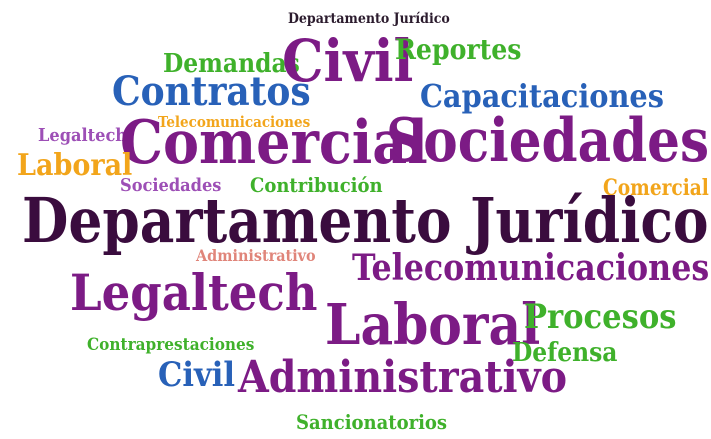 The width and height of the screenshot is (711, 439). I want to click on word-contribucion: Contribución, so click(316, 185).